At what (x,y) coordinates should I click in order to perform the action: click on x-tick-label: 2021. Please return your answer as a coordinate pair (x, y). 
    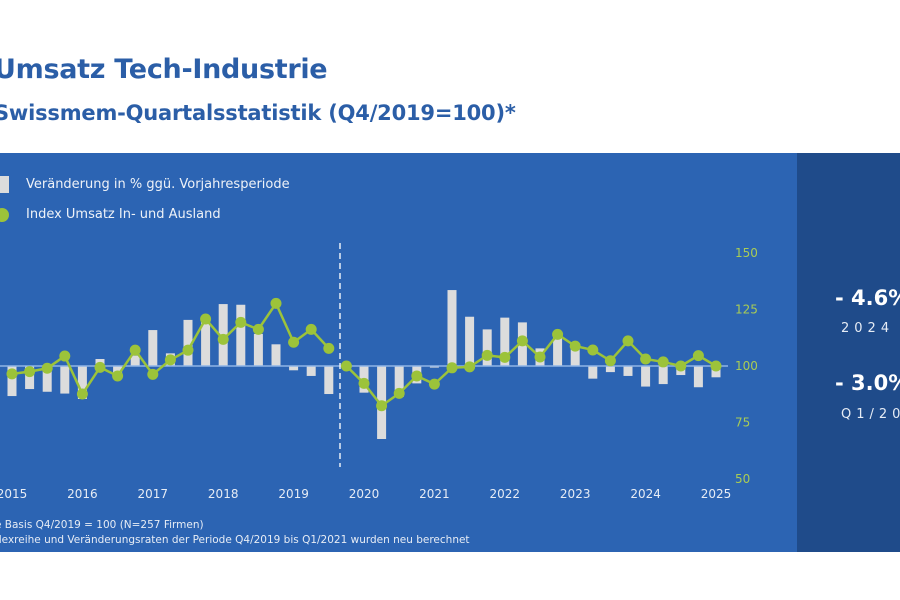
    Looking at the image, I should click on (434, 494).